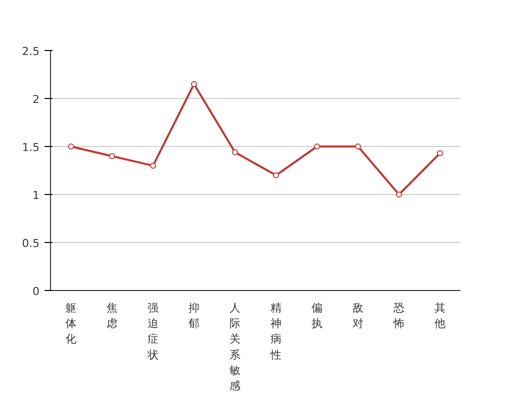 The width and height of the screenshot is (520, 400). I want to click on x-tick-label: 偏执, so click(317, 316).